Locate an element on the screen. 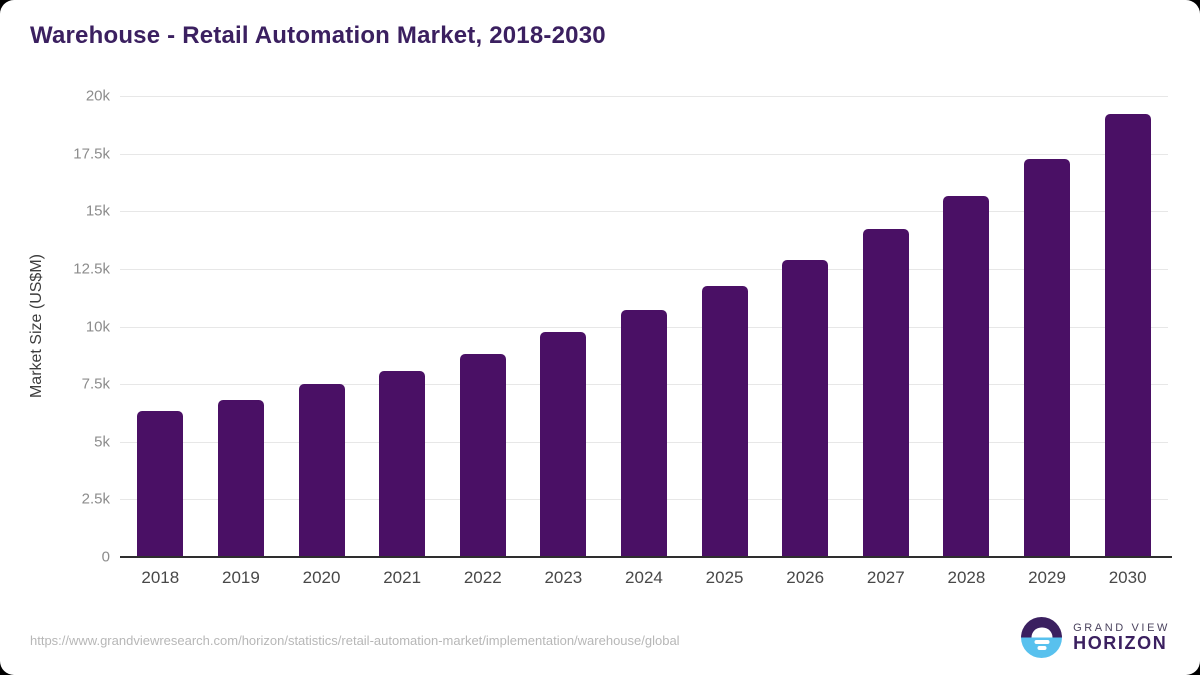 The height and width of the screenshot is (675, 1200). x-tick-label-2021: 2021 is located at coordinates (402, 577).